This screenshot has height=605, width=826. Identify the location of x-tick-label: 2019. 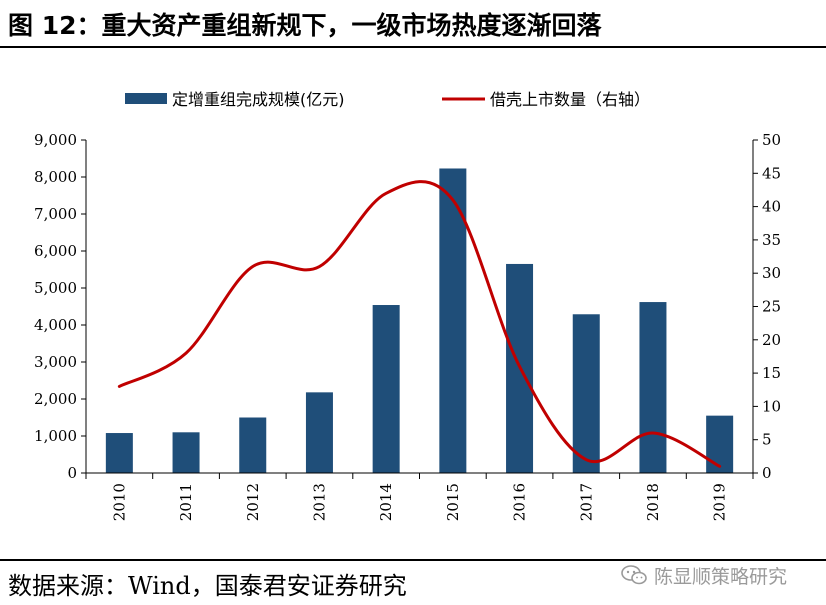
(720, 502).